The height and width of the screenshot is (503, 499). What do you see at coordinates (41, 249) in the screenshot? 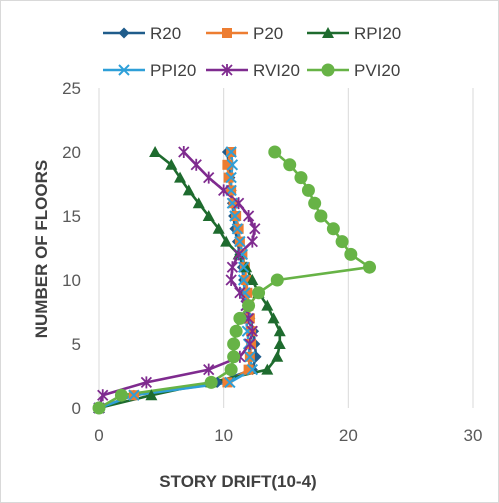
I see `y-axis-title: NUMBER OF FLOORS` at bounding box center [41, 249].